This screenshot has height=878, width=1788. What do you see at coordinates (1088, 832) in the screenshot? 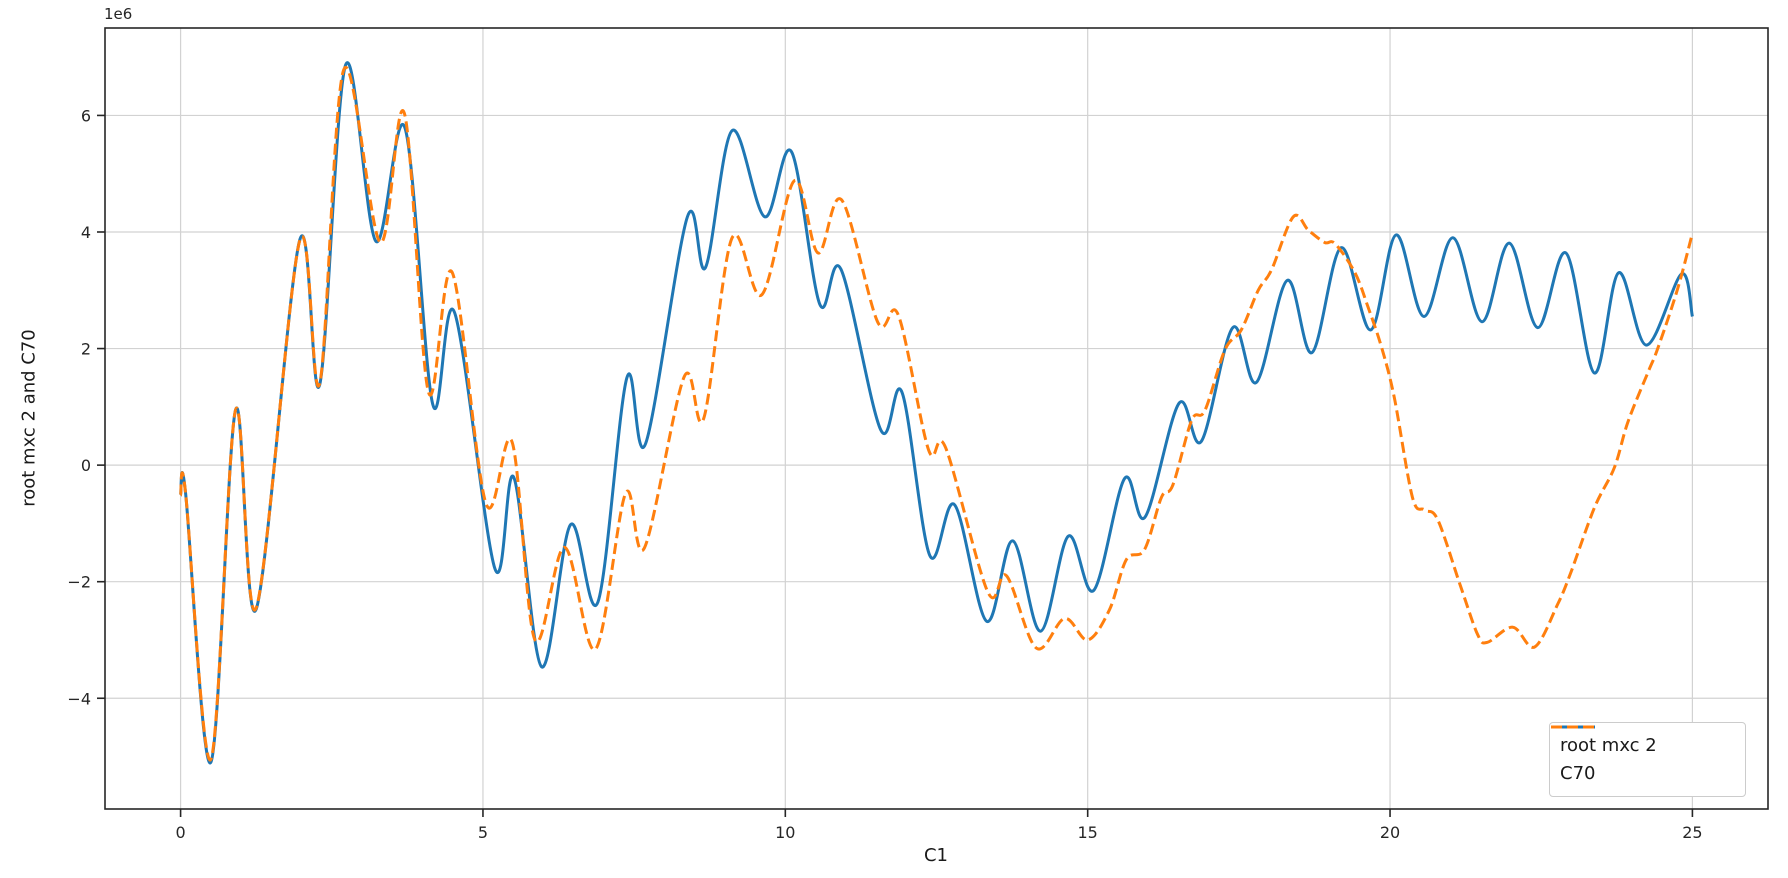
I see `x-tick-label: 15` at bounding box center [1088, 832].